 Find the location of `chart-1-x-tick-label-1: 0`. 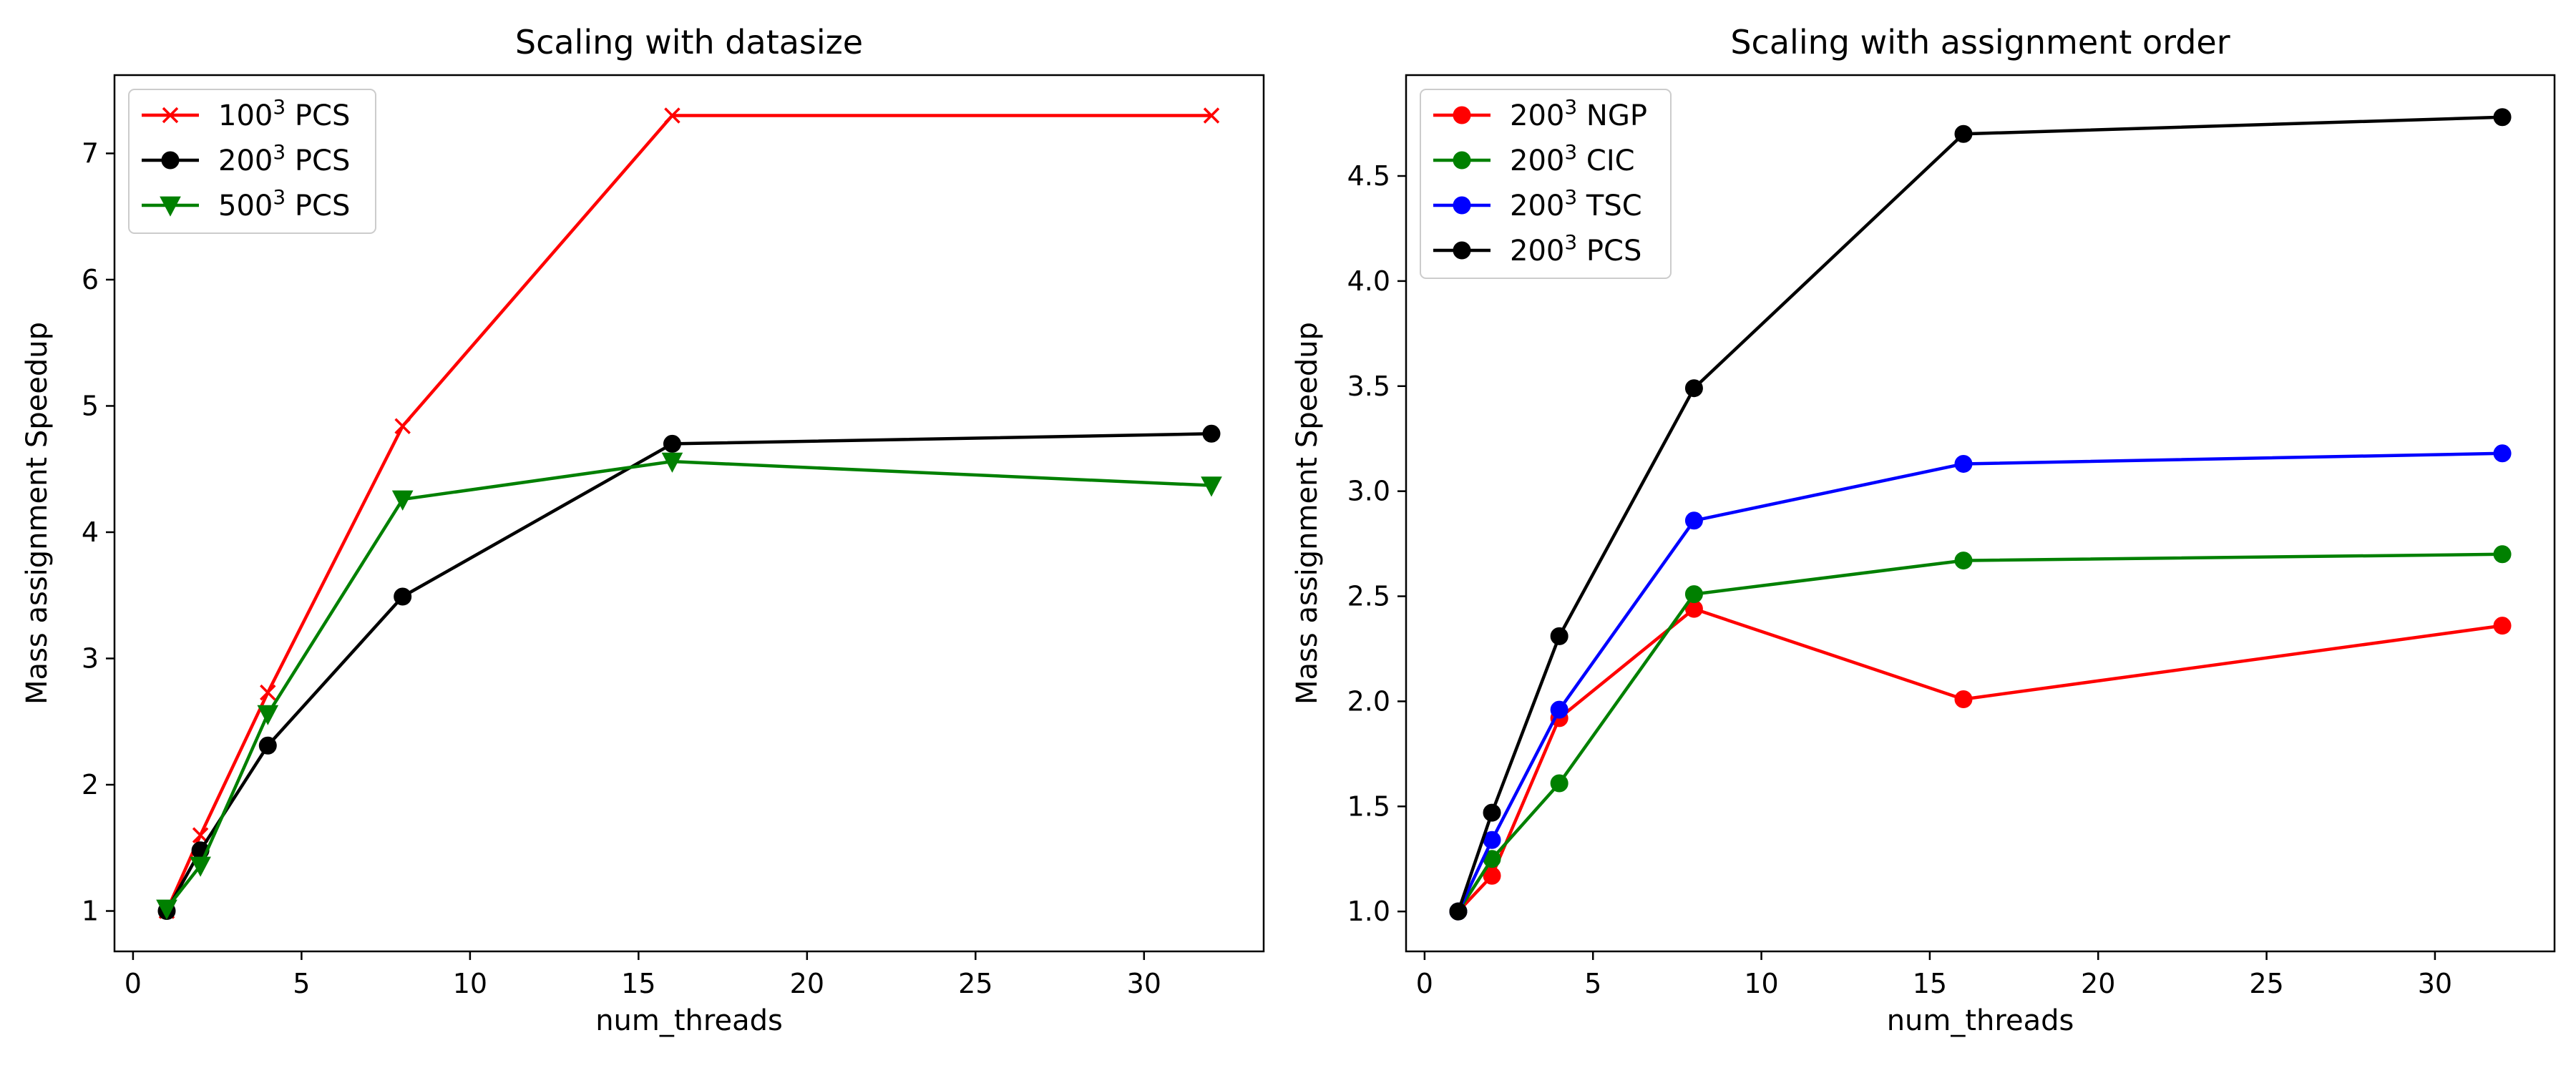

chart-1-x-tick-label-1: 0 is located at coordinates (133, 983).